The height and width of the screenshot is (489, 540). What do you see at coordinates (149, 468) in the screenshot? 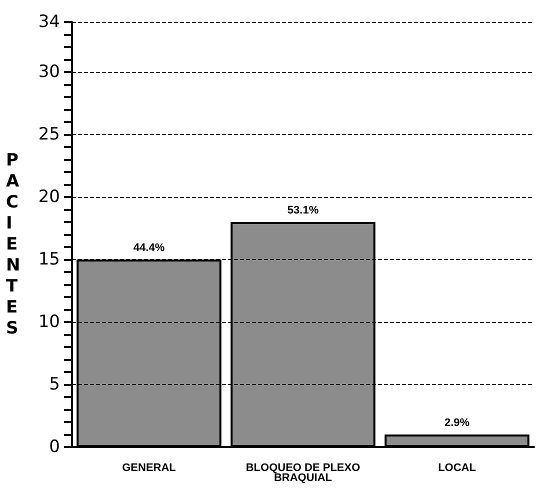
I see `x-tick-label: GENERAL` at bounding box center [149, 468].